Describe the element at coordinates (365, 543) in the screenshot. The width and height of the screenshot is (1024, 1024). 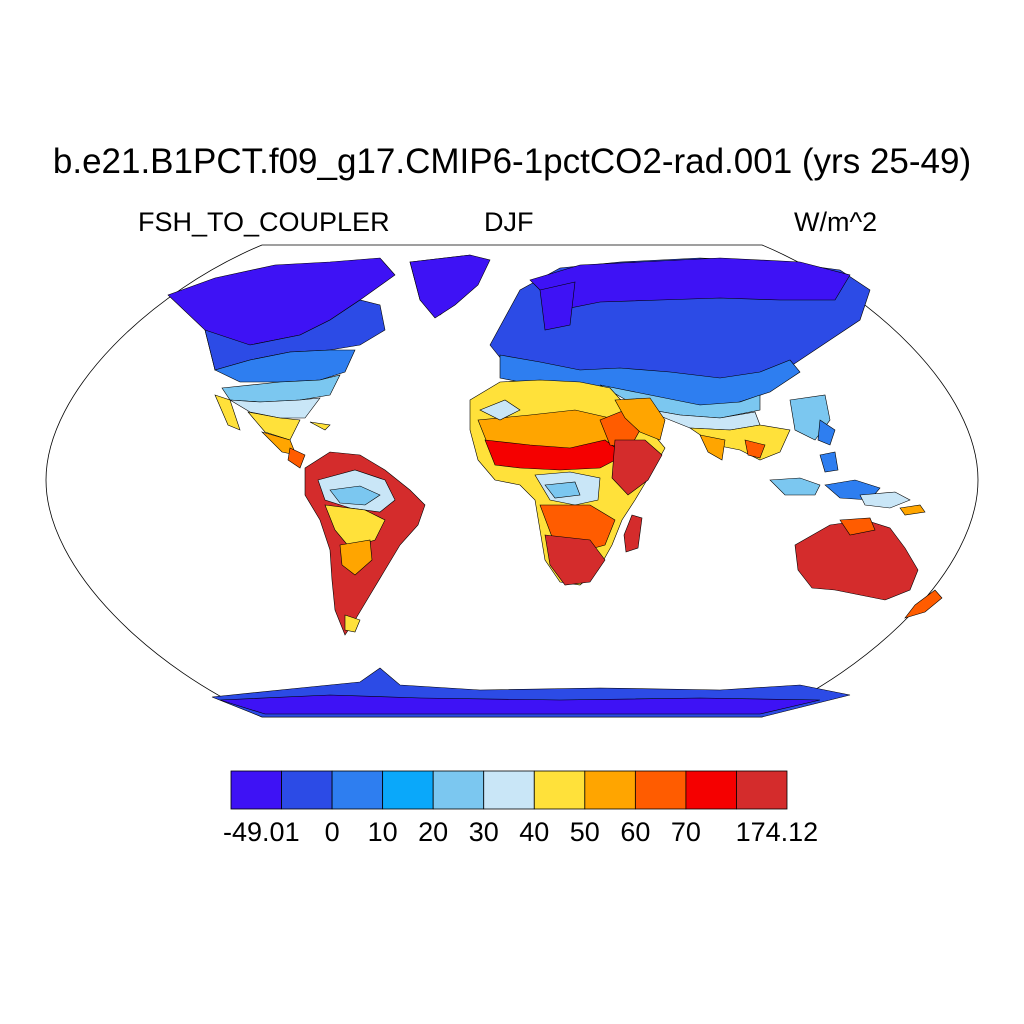
I see `south-america` at that location.